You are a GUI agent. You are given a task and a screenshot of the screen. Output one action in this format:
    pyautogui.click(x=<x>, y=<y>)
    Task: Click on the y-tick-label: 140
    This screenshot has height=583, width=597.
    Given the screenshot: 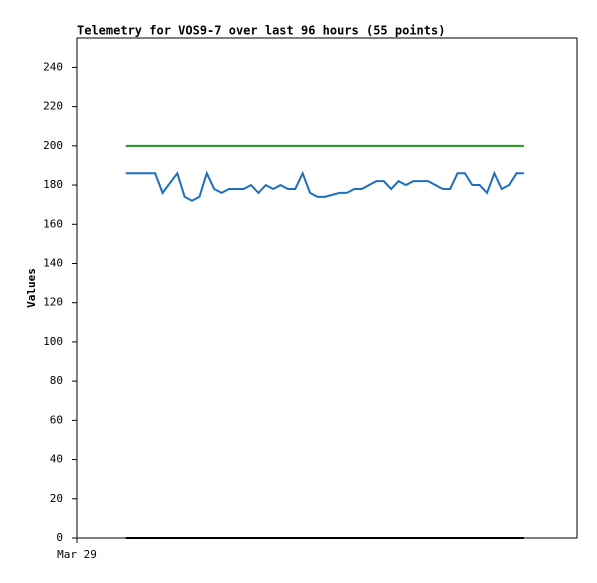 What is the action you would take?
    pyautogui.click(x=53, y=262)
    